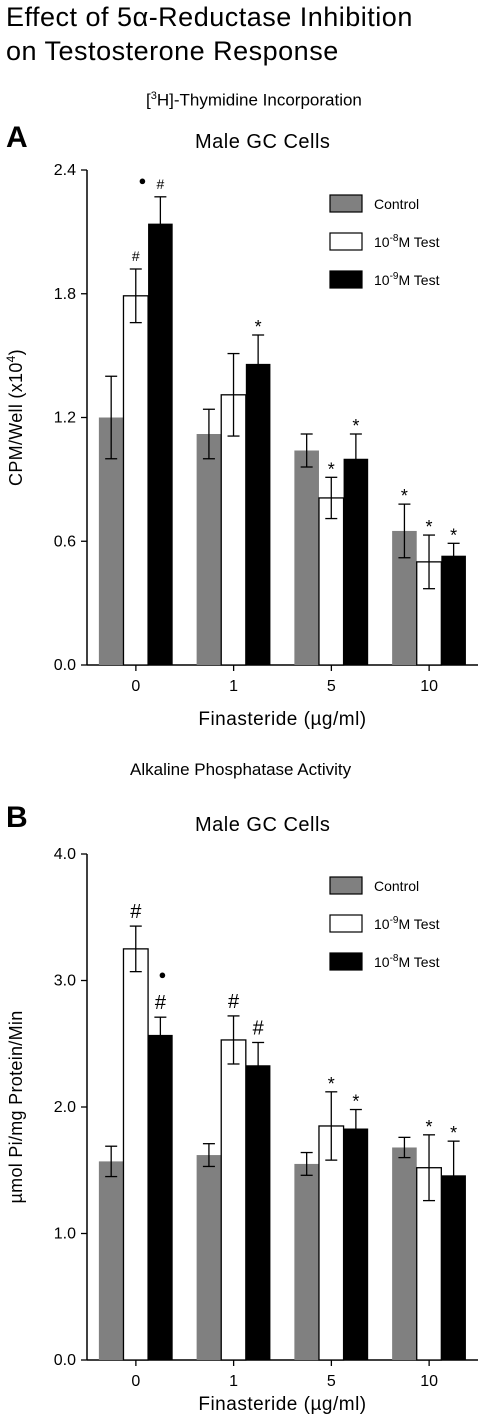 The image size is (498, 1415). What do you see at coordinates (65, 1107) in the screenshot?
I see `y-tick-label: 2.0` at bounding box center [65, 1107].